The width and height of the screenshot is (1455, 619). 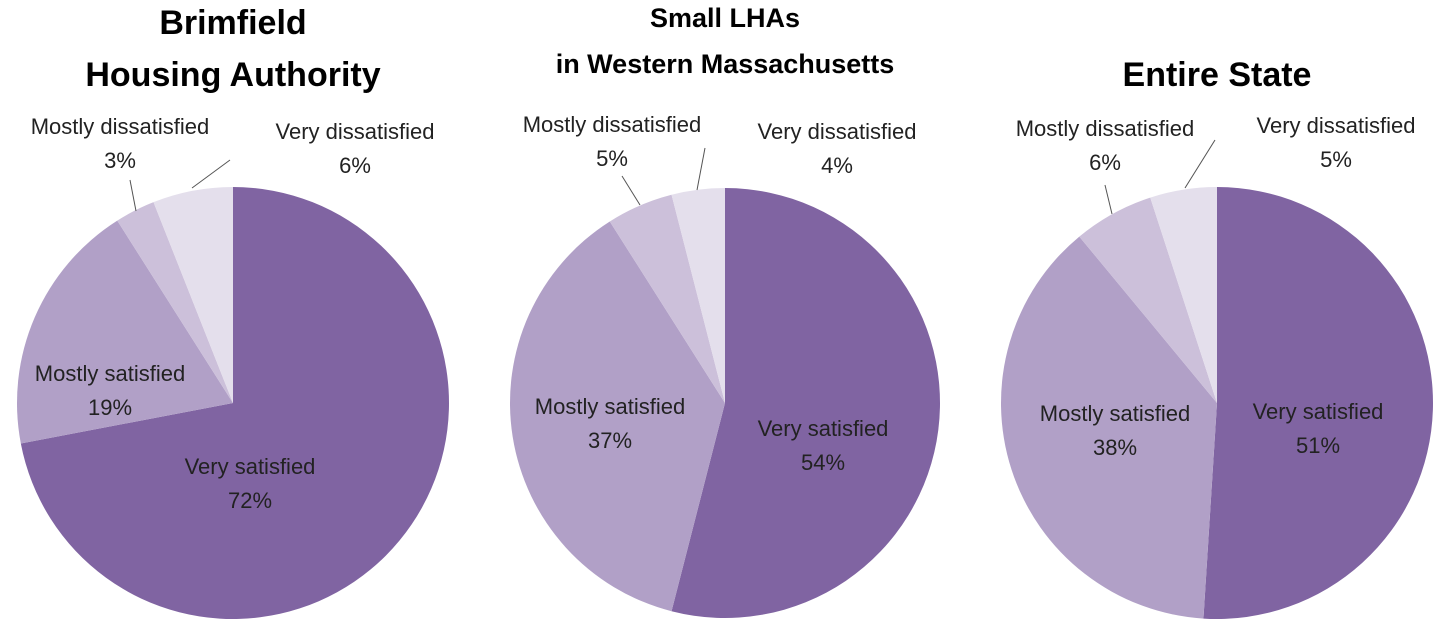 I want to click on slice-value: 72%, so click(x=250, y=500).